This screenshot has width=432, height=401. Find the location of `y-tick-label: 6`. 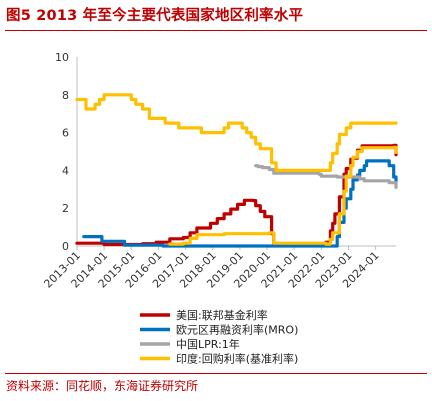

y-tick-label: 6 is located at coordinates (65, 133).